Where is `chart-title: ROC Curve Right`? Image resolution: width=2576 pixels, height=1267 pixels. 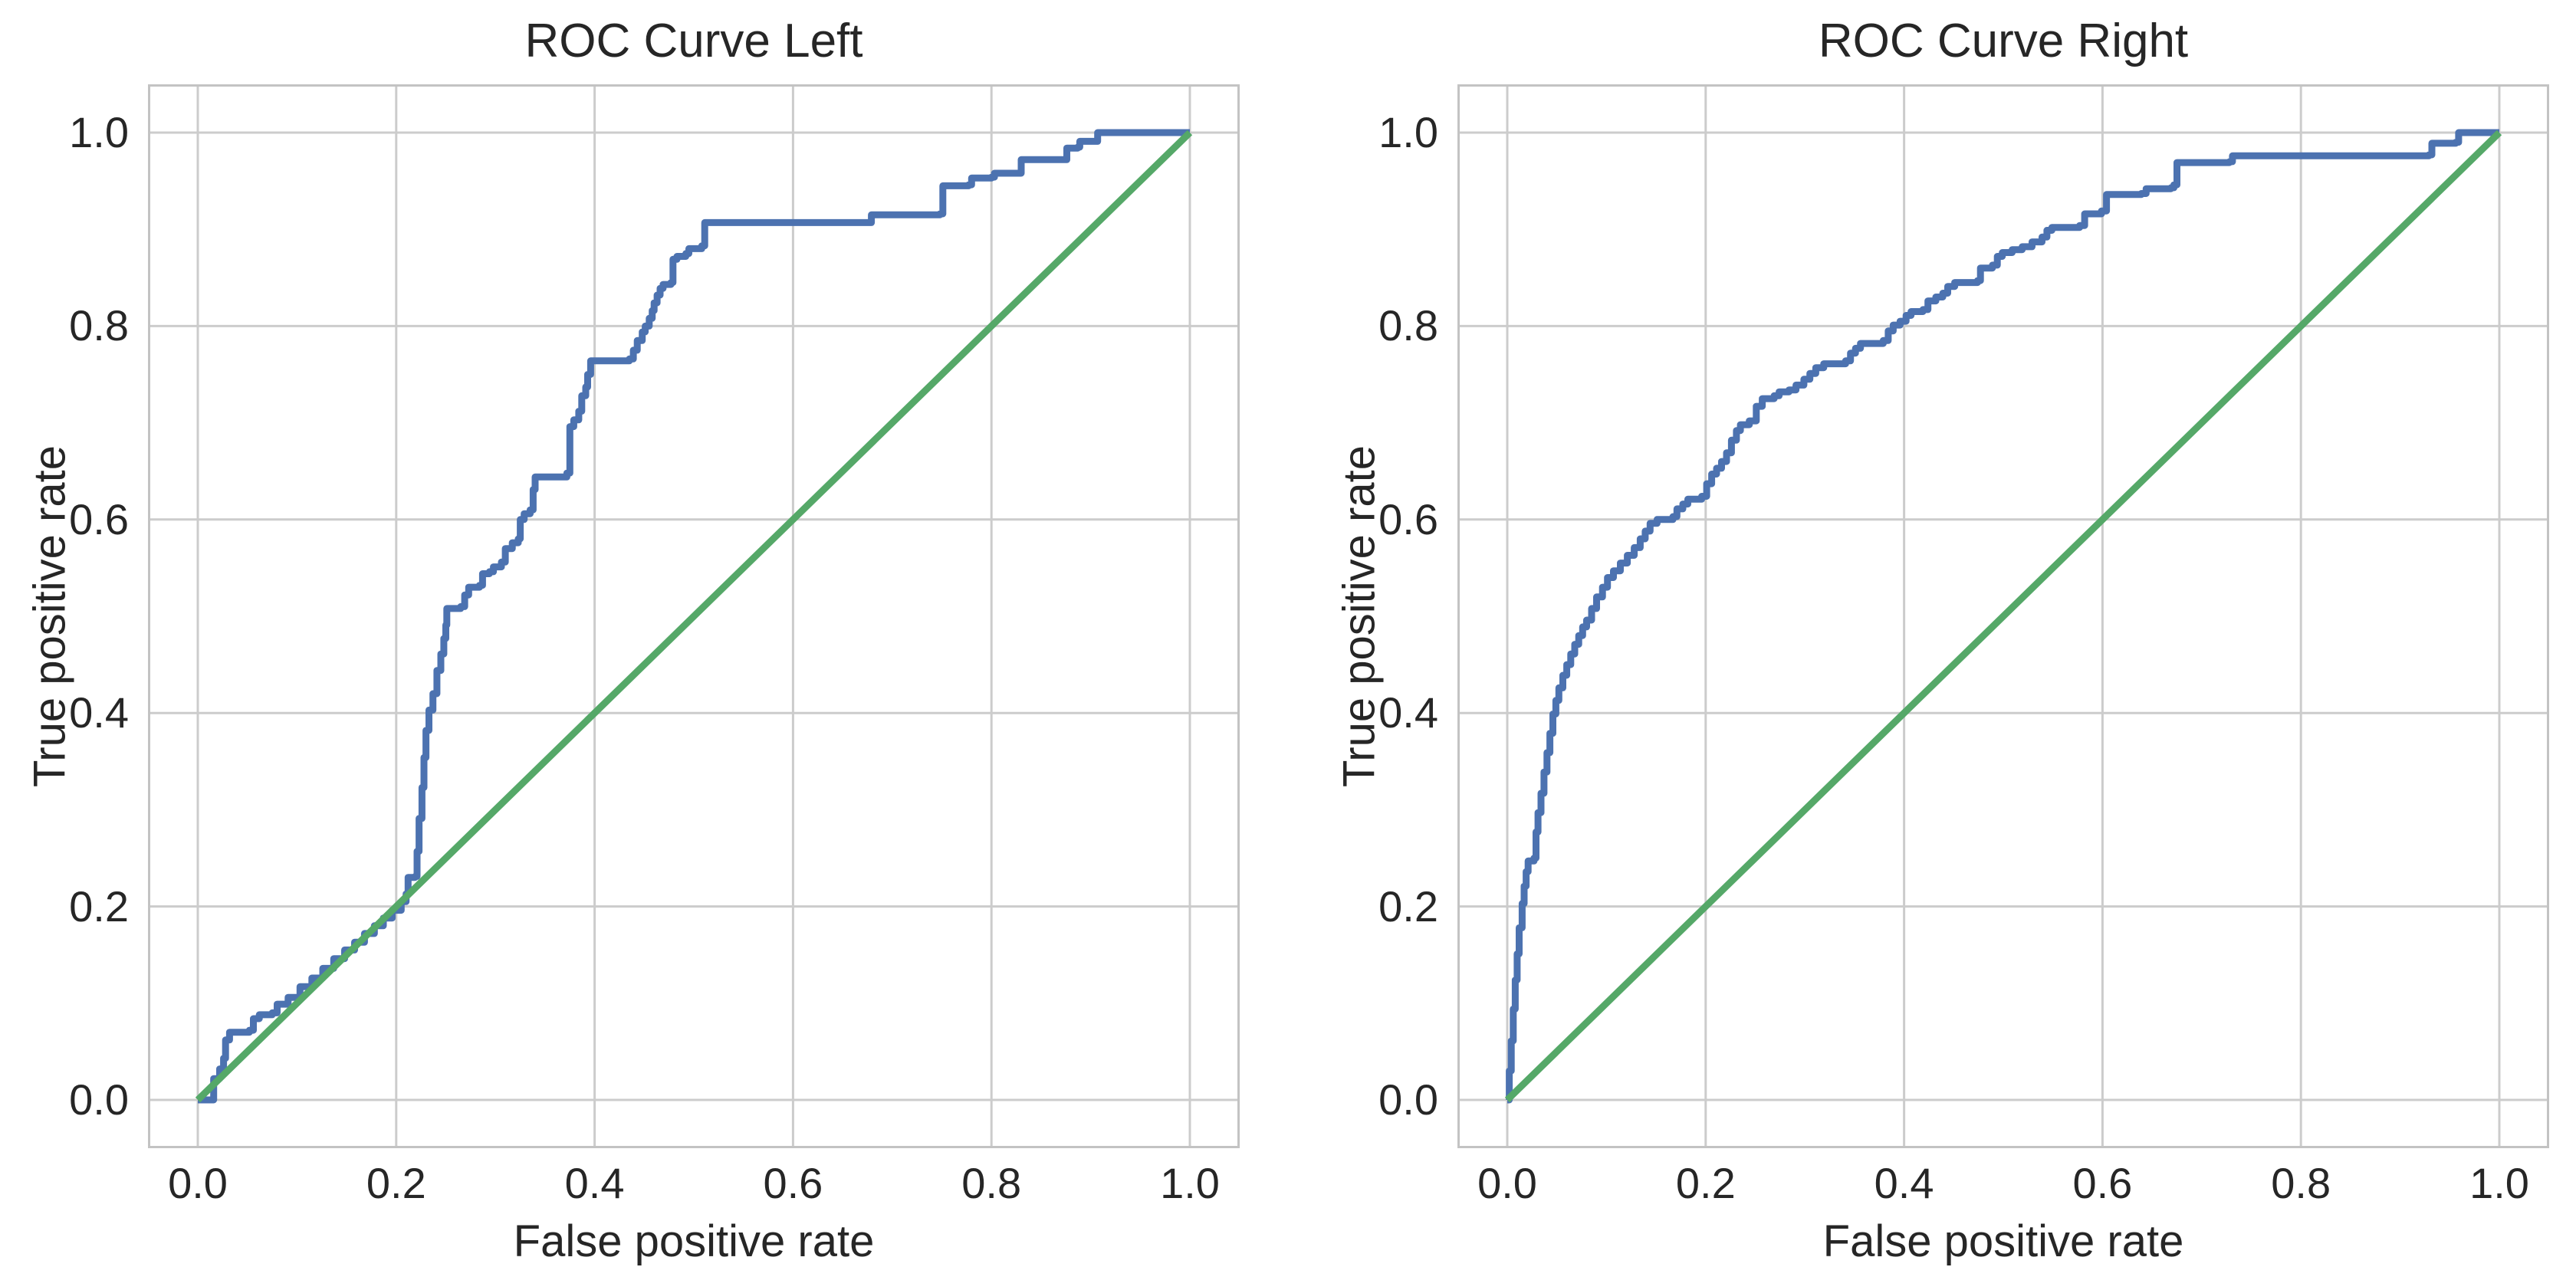 chart-title: ROC Curve Right is located at coordinates (2004, 41).